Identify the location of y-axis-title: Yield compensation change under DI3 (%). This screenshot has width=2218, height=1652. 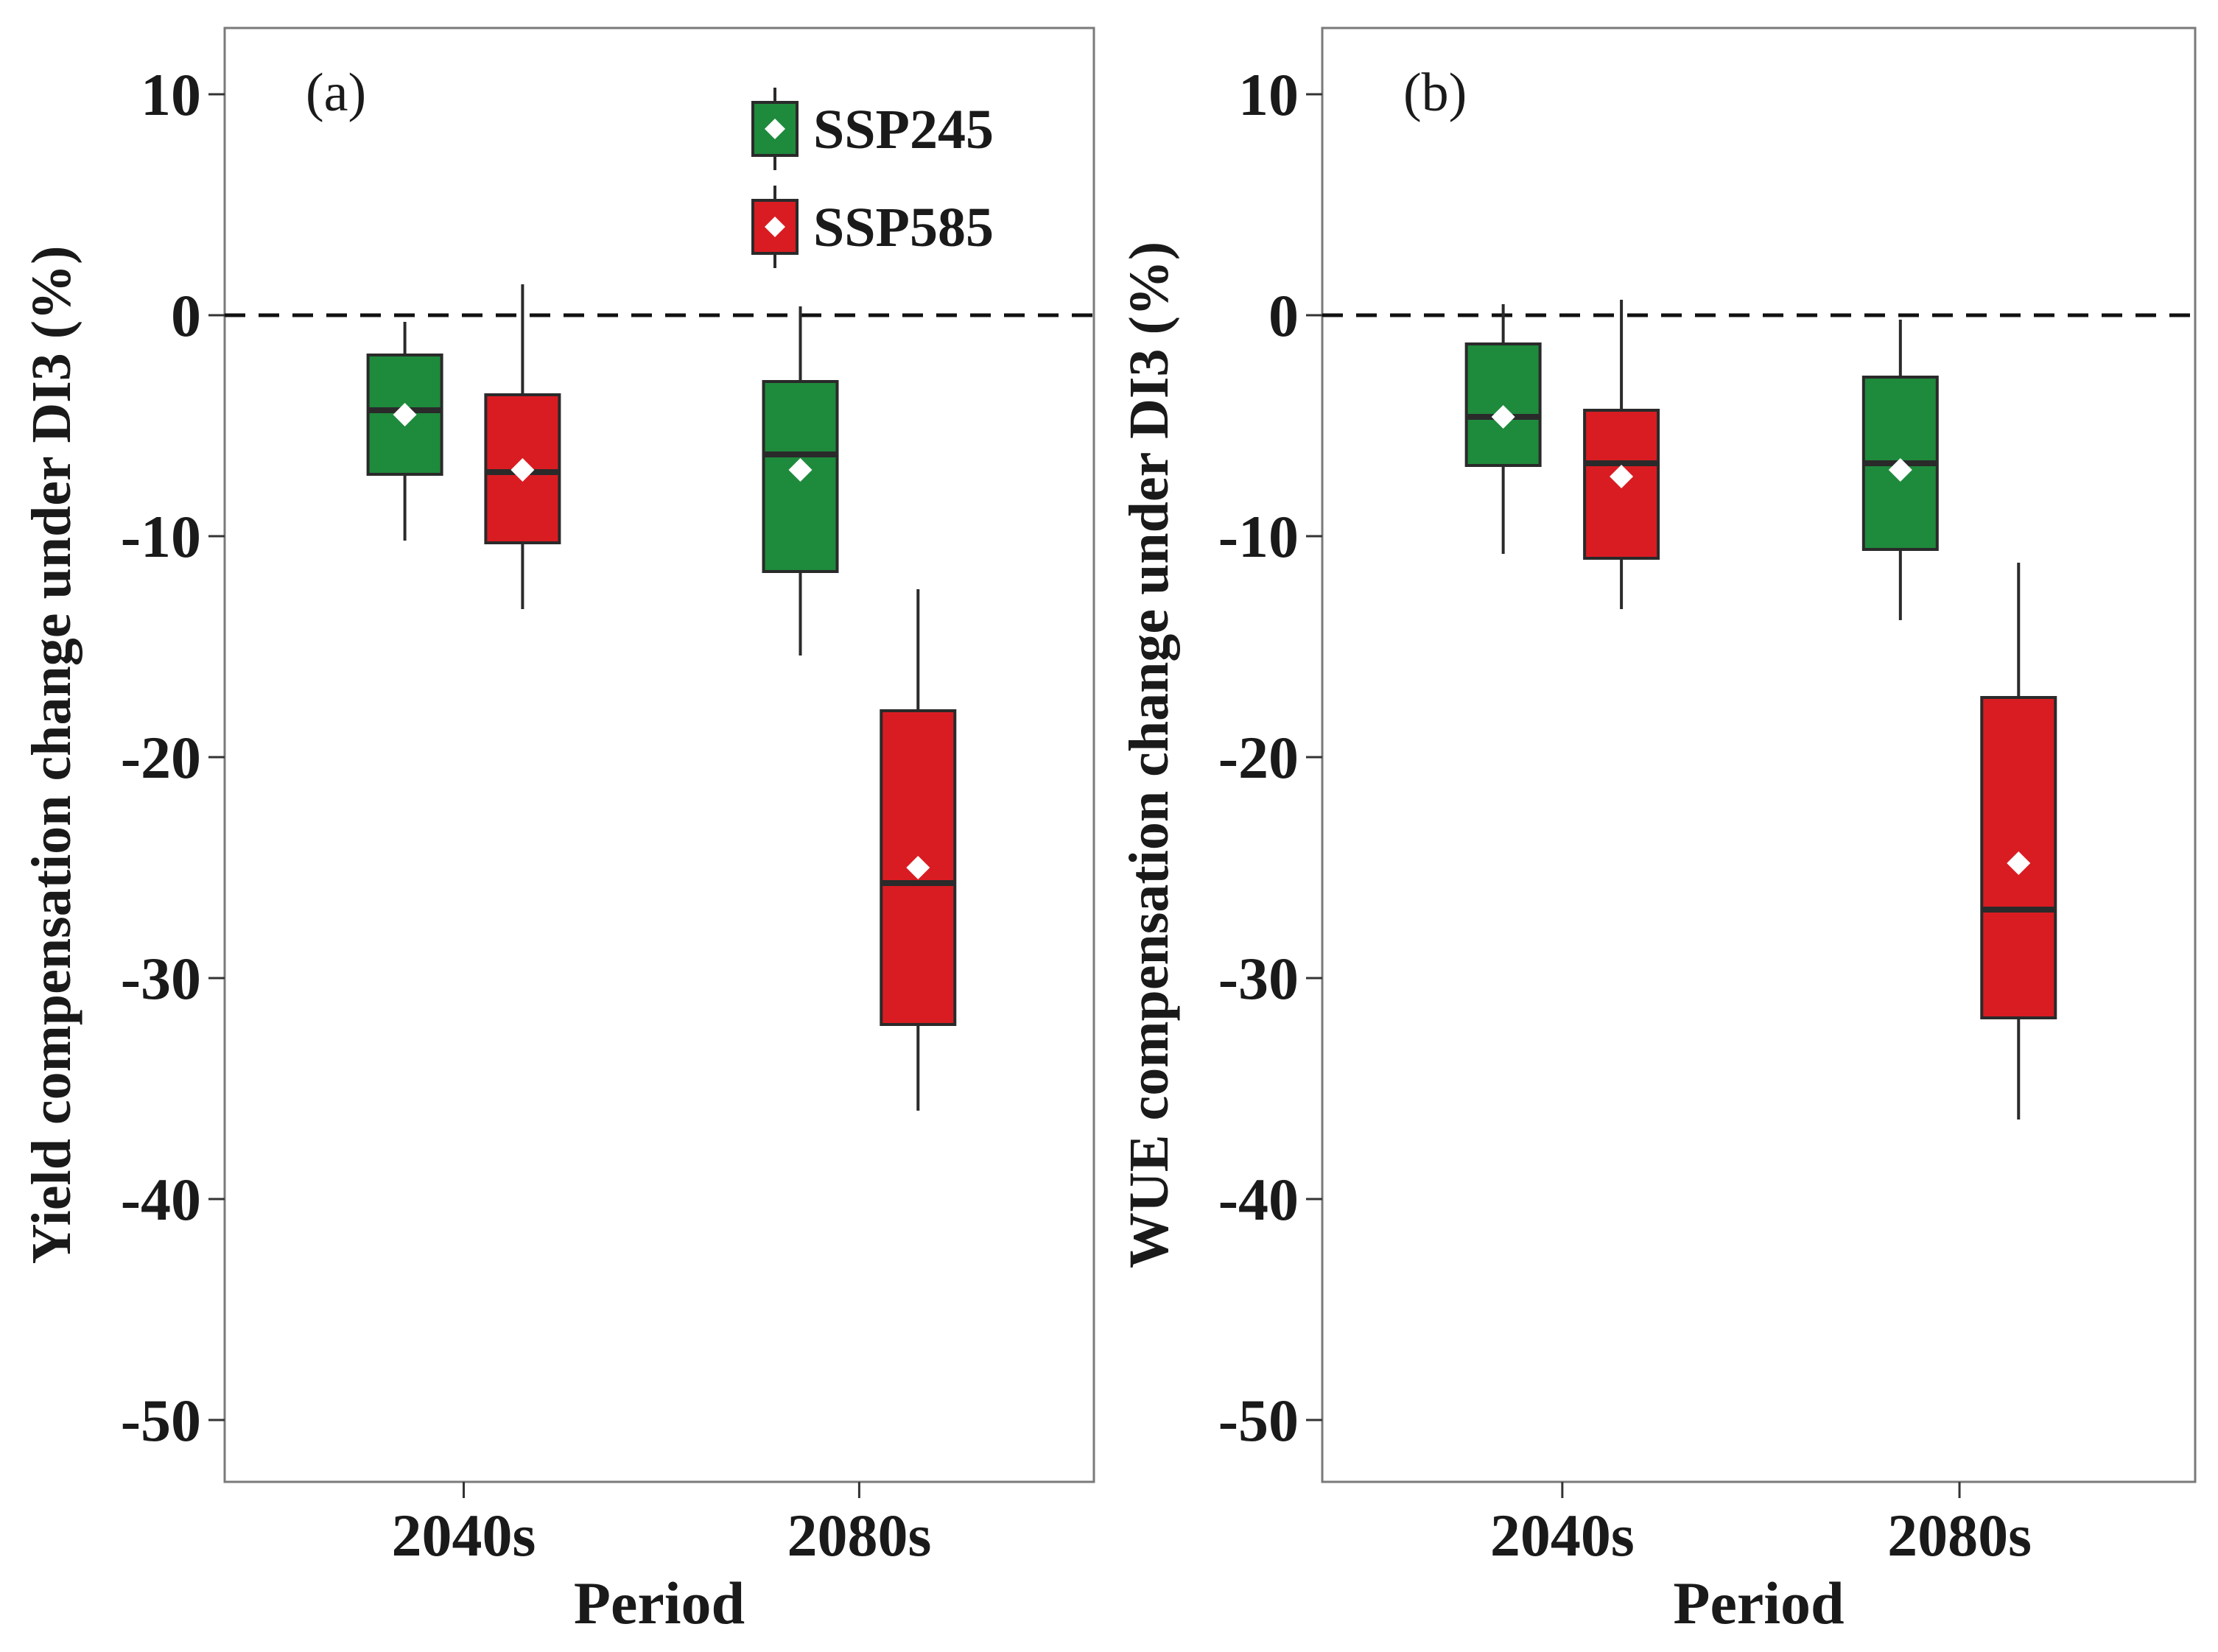
(52, 755).